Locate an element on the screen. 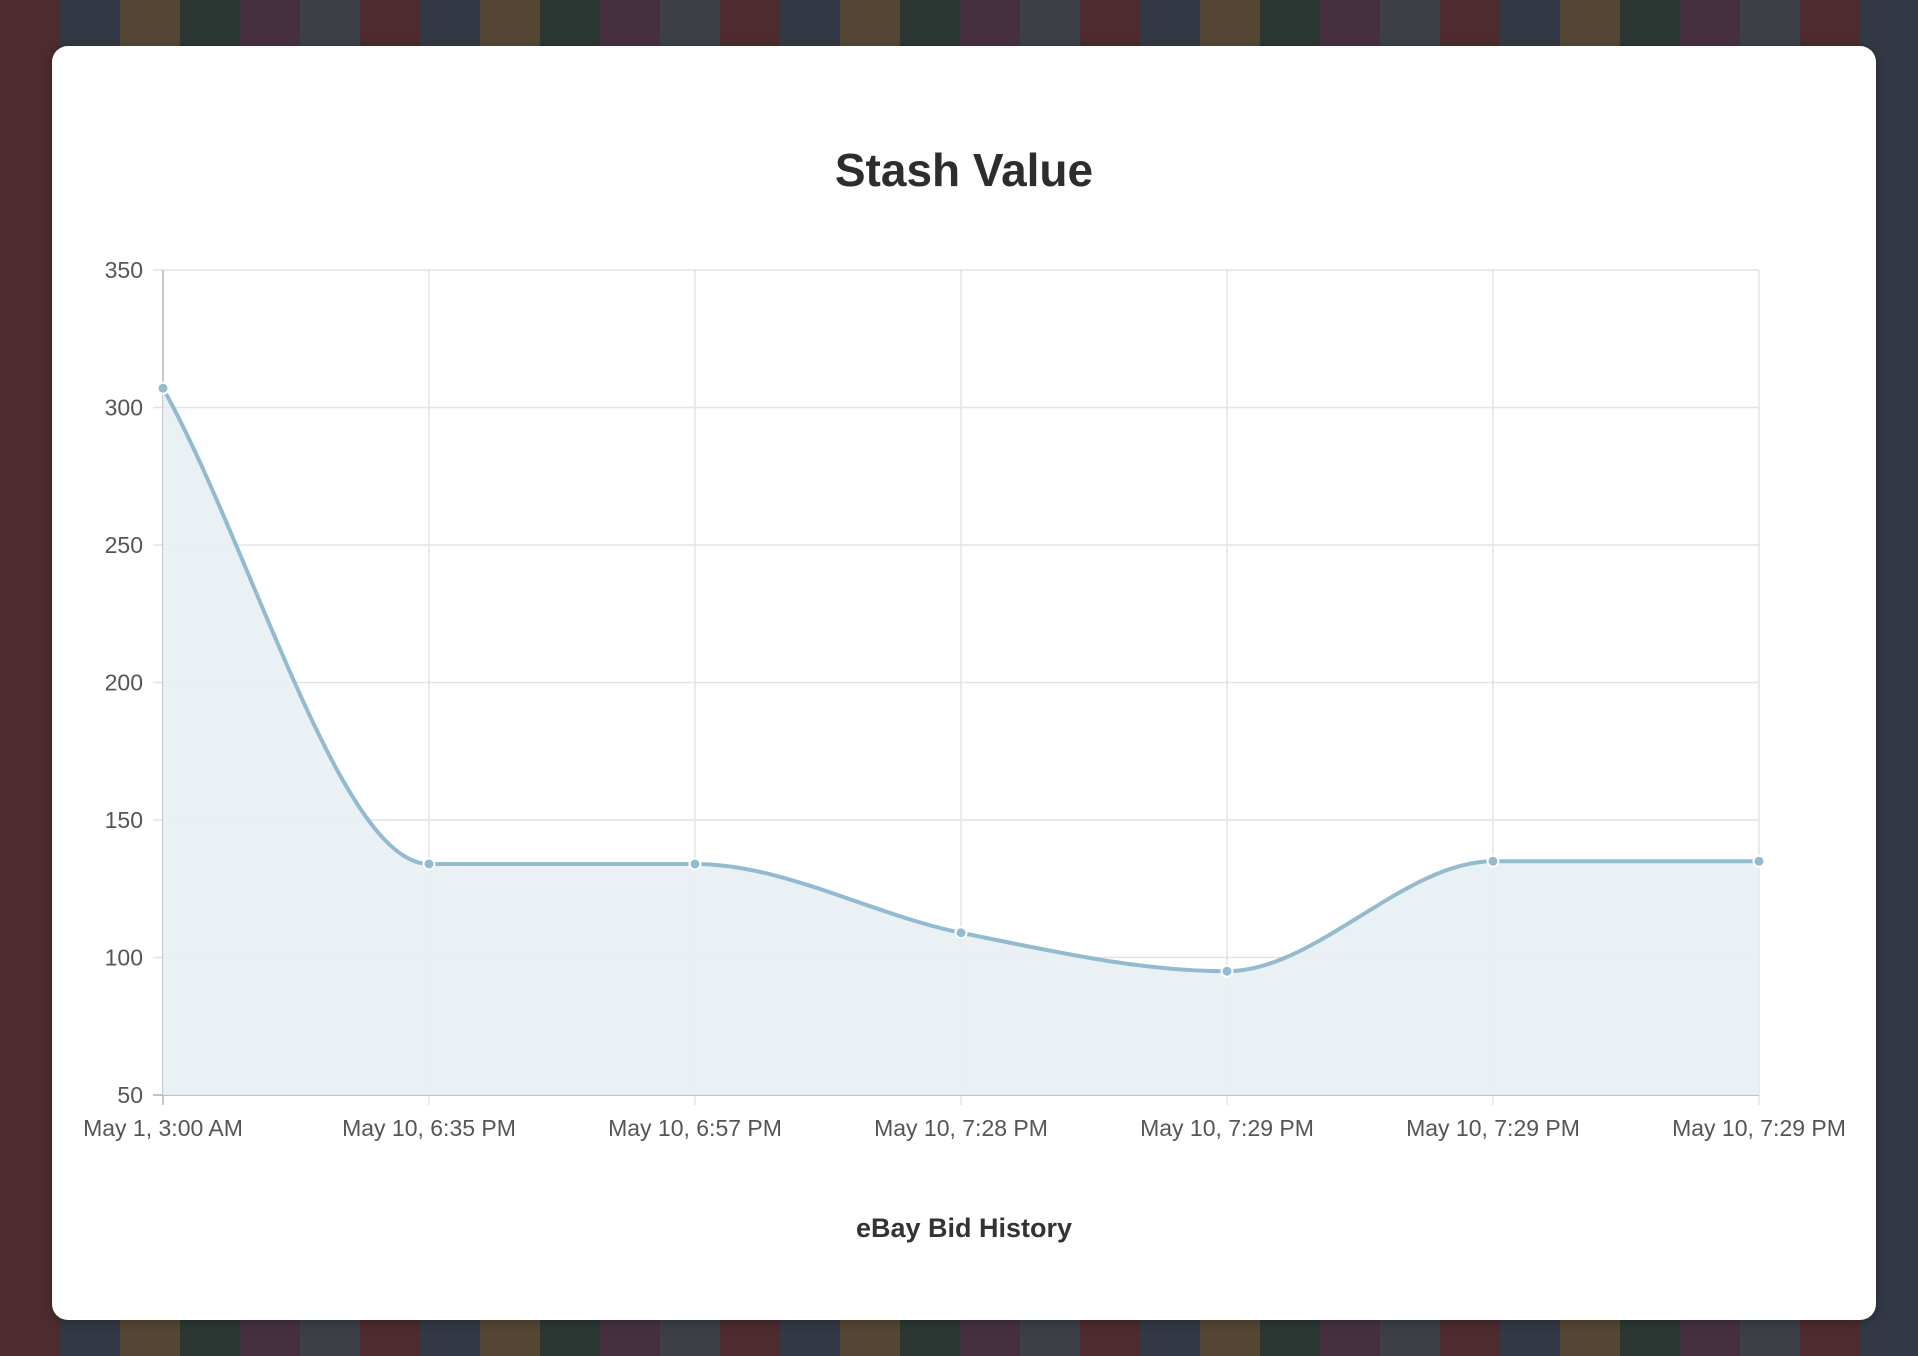 This screenshot has height=1356, width=1918. x-tick-label: May 10, 6:57 PM is located at coordinates (695, 1128).